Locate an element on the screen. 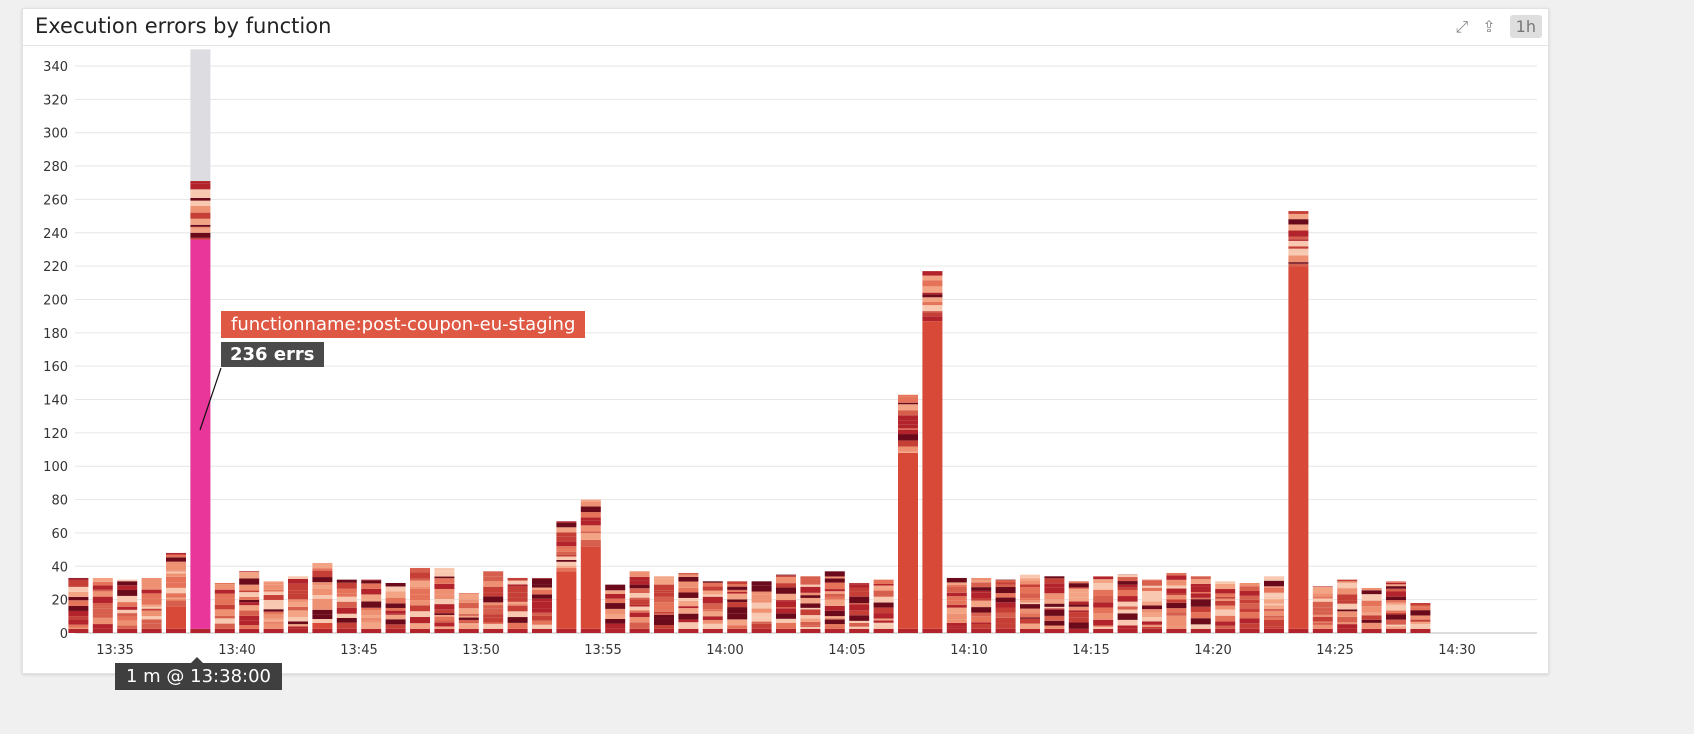 This screenshot has height=734, width=1694. expand-icon: ⤢ is located at coordinates (1462, 26).